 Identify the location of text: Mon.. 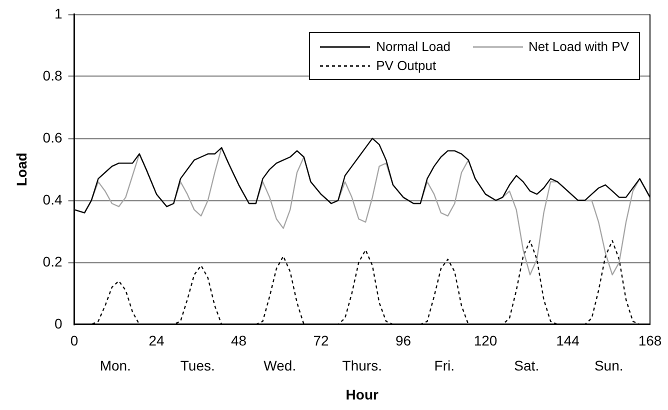
(115, 365).